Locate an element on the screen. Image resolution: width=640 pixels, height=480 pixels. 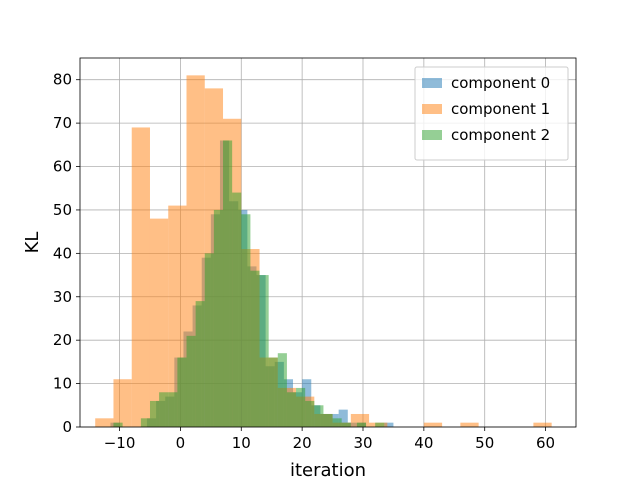
x-tick-label: −10 is located at coordinates (120, 443).